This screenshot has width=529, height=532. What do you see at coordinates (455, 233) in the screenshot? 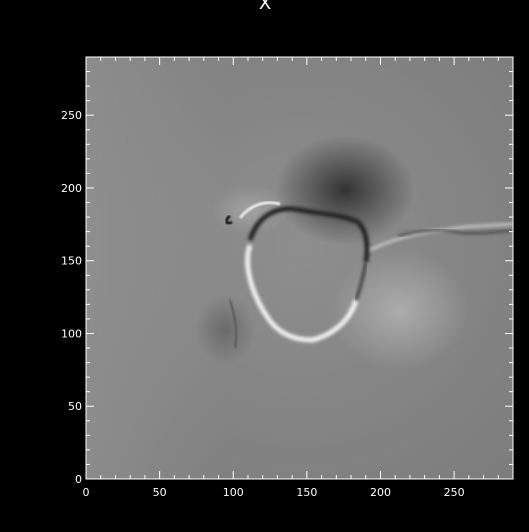
I see `heatmap-trail-dark` at bounding box center [455, 233].